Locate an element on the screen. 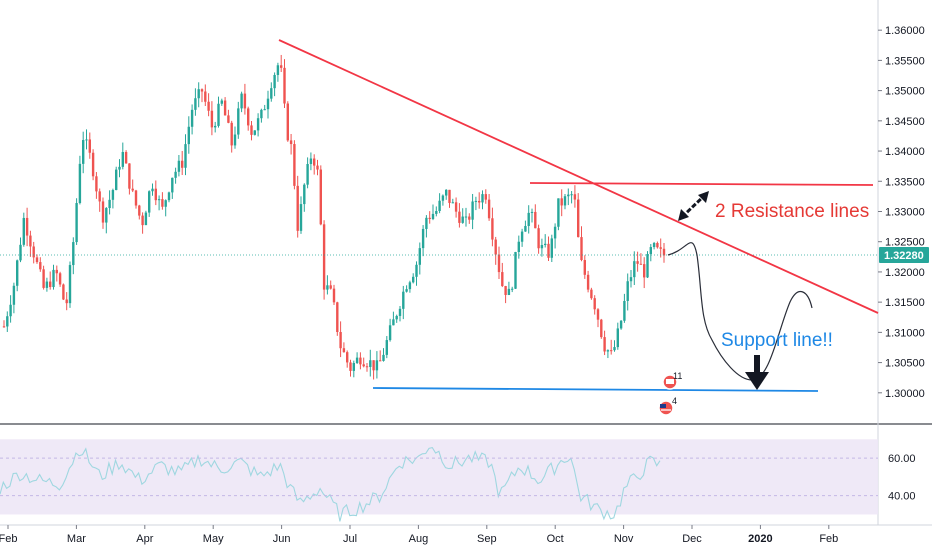  resistance-label: 2 Resistance lines is located at coordinates (792, 211).